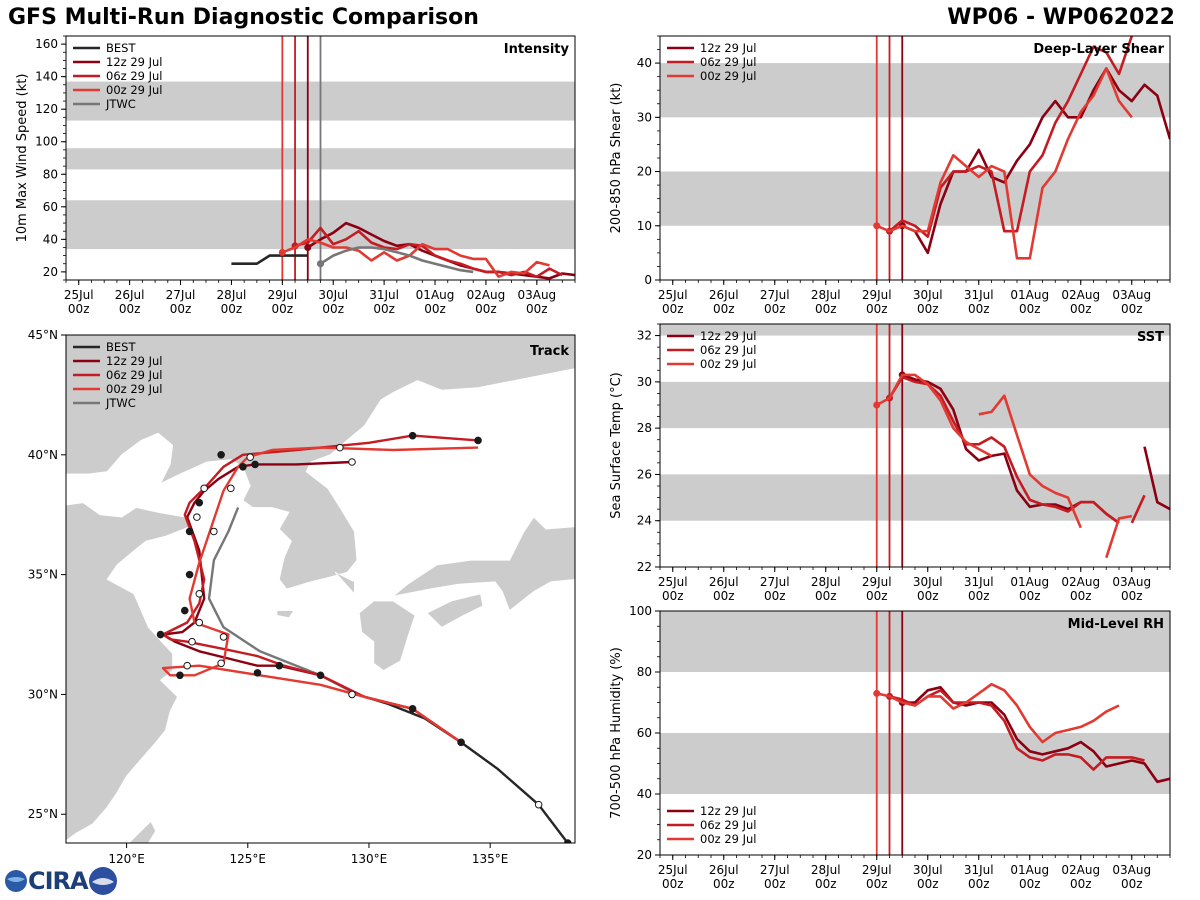  What do you see at coordinates (537, 49) in the screenshot?
I see `panel-title: Intensity` at bounding box center [537, 49].